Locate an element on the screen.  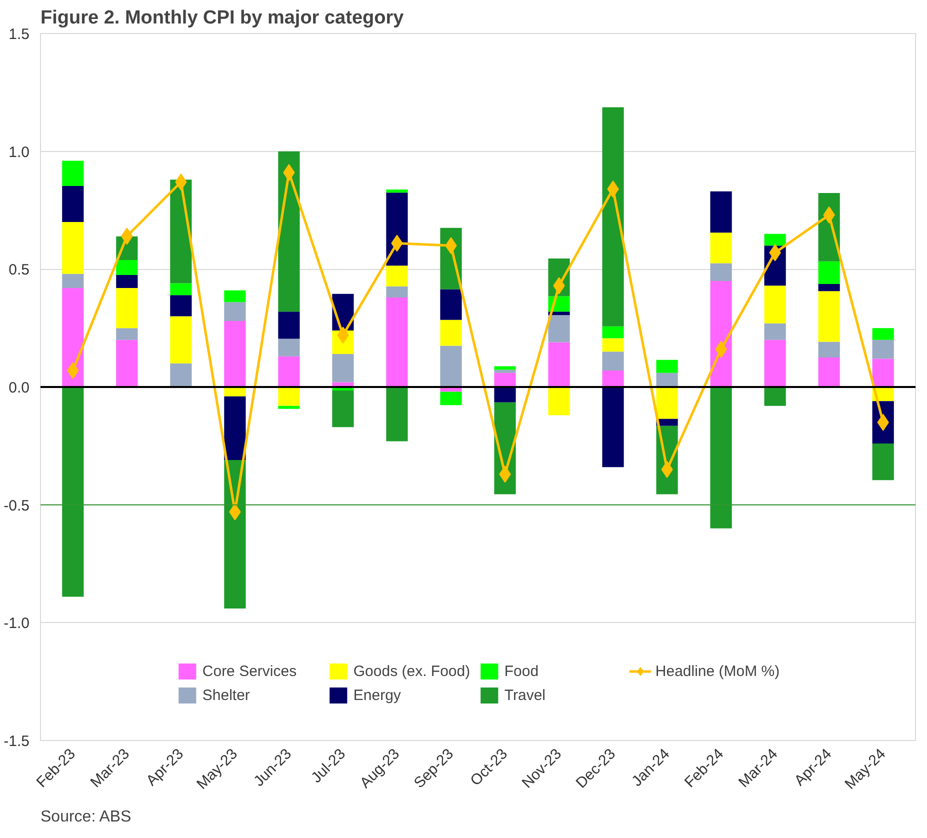
y-tick-label: -1.5 is located at coordinates (17, 741).